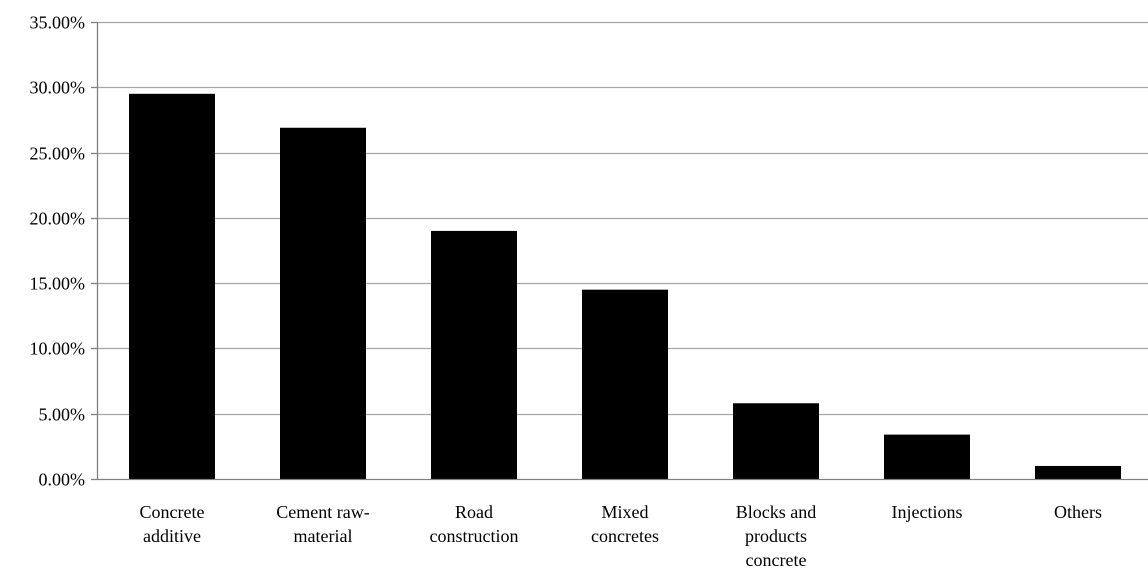 The image size is (1148, 572). Describe the element at coordinates (172, 524) in the screenshot. I see `x-tick-label: Concrete additive` at that location.